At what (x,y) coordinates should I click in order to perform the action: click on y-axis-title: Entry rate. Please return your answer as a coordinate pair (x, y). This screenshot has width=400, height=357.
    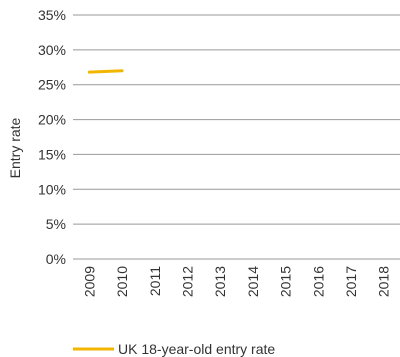
    Looking at the image, I should click on (15, 147).